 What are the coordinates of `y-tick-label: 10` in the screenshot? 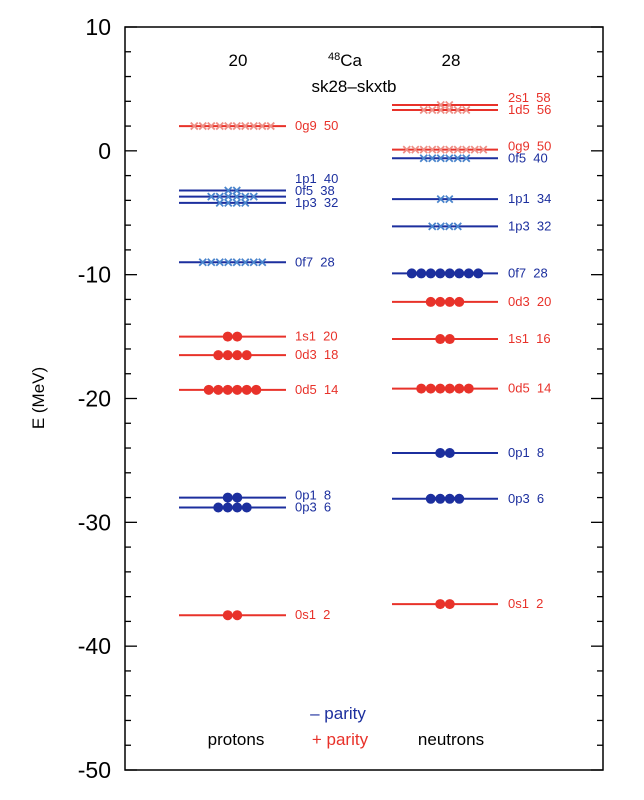 It's located at (98, 27).